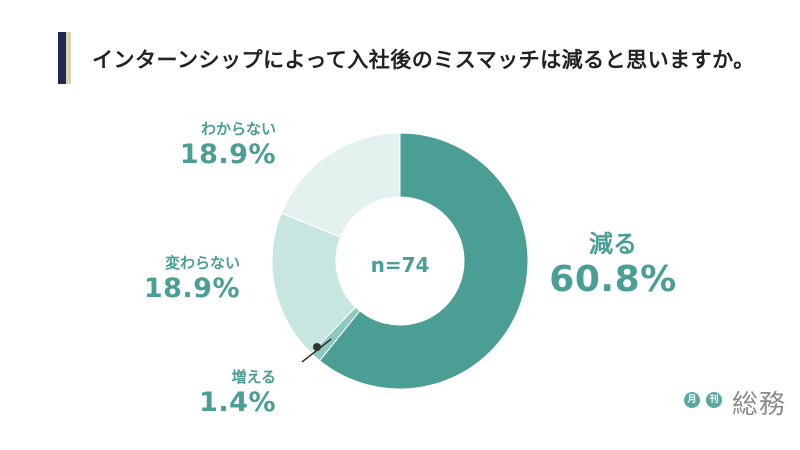  I want to click on slice-kawaranai, so click(314, 283).